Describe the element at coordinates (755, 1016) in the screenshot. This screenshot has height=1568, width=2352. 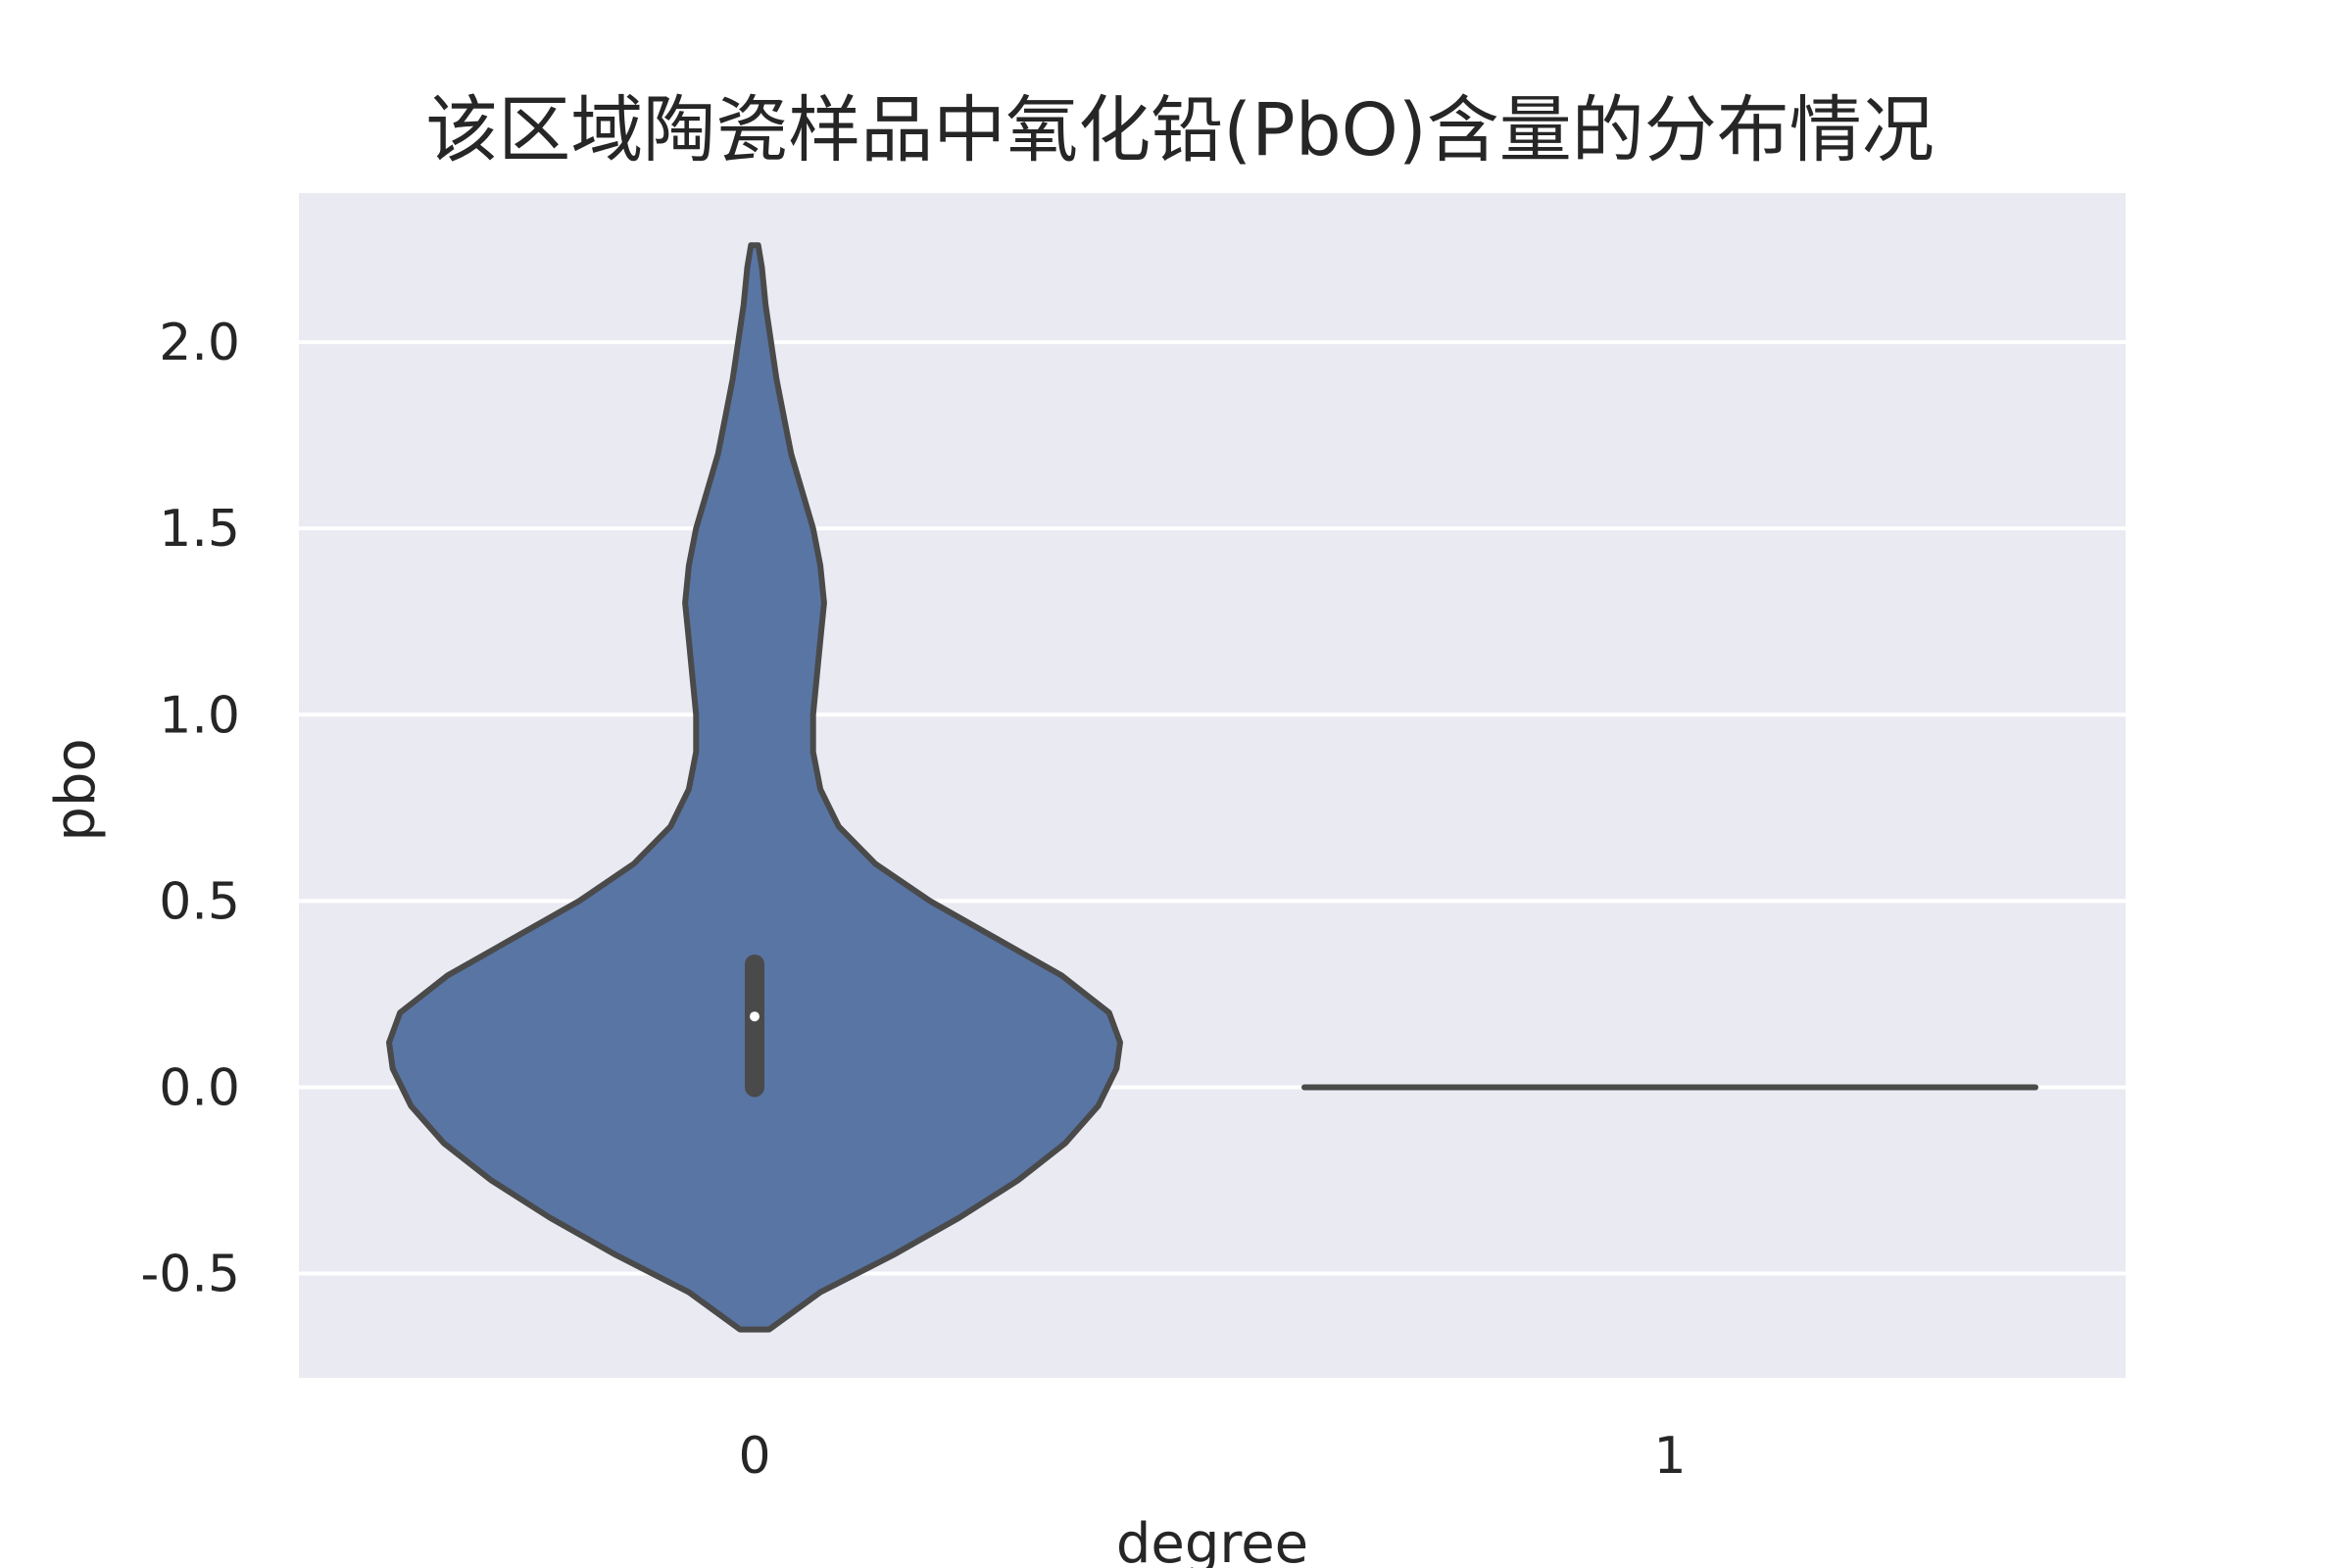
I see `median-dot` at that location.